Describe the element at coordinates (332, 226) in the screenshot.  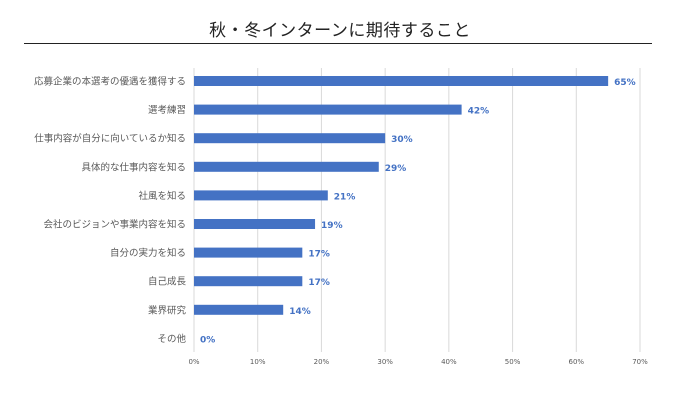
I see `value-label: 19%` at that location.